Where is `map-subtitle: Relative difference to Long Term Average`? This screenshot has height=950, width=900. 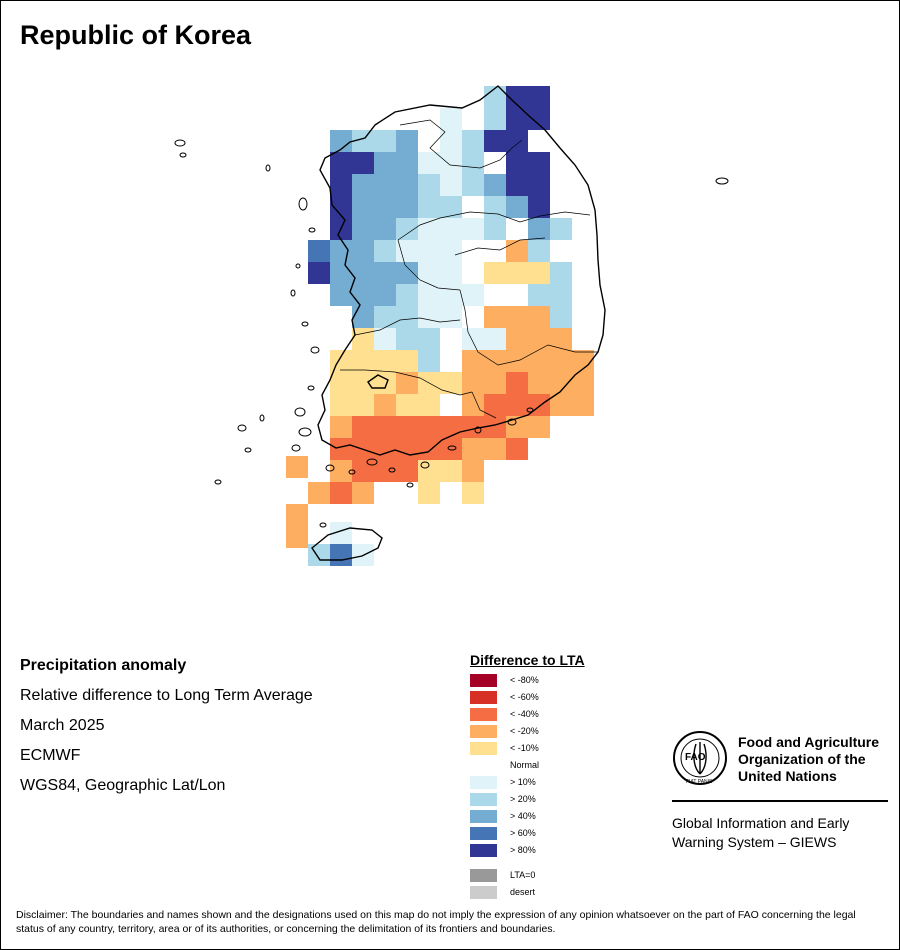 map-subtitle: Relative difference to Long Term Average is located at coordinates (166, 695).